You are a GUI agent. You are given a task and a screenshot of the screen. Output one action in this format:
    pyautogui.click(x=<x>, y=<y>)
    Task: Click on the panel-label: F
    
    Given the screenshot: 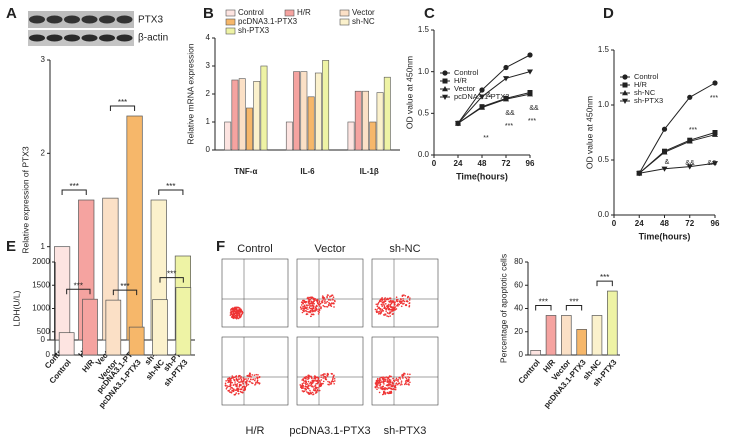 What is the action you would take?
    pyautogui.click(x=220, y=246)
    